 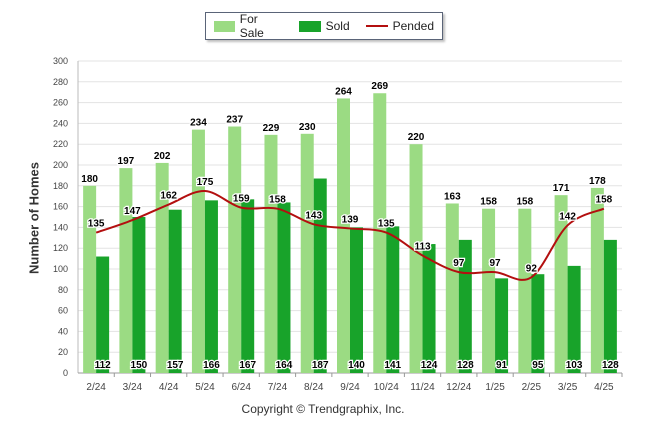 What do you see at coordinates (60, 186) in the screenshot?
I see `y-tick-label: 180` at bounding box center [60, 186].